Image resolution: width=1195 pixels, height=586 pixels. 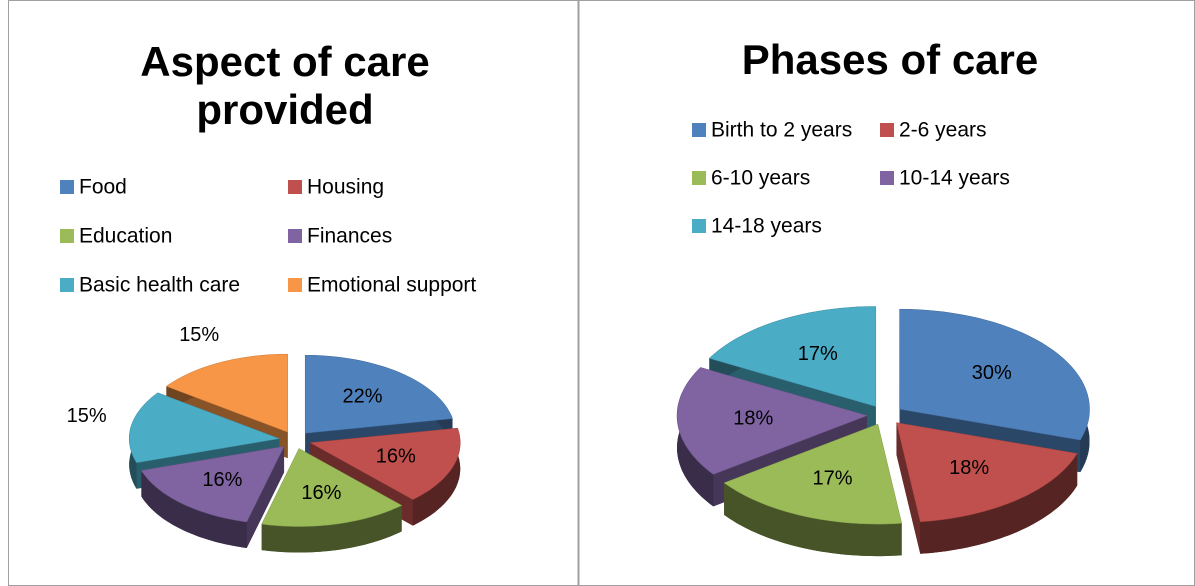 What do you see at coordinates (760, 178) in the screenshot?
I see `legend-label: 6-10 years` at bounding box center [760, 178].